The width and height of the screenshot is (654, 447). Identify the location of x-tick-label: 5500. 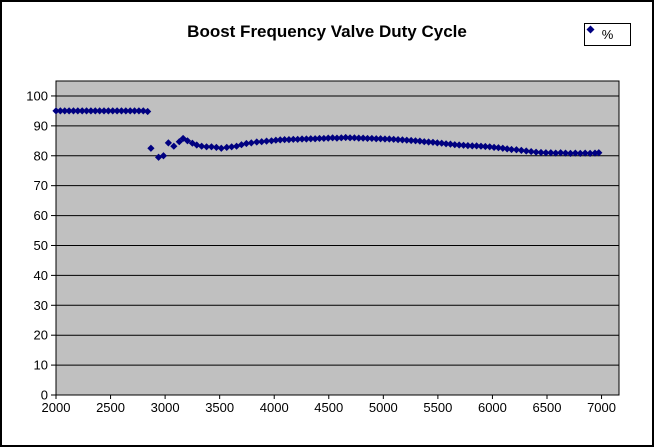
(437, 407).